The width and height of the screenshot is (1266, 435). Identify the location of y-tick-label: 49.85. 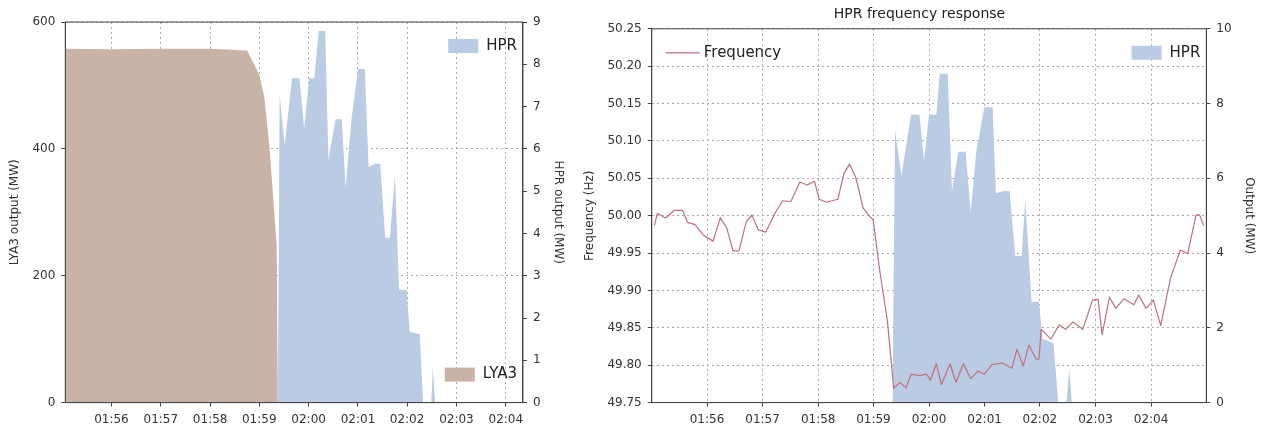
(624, 326).